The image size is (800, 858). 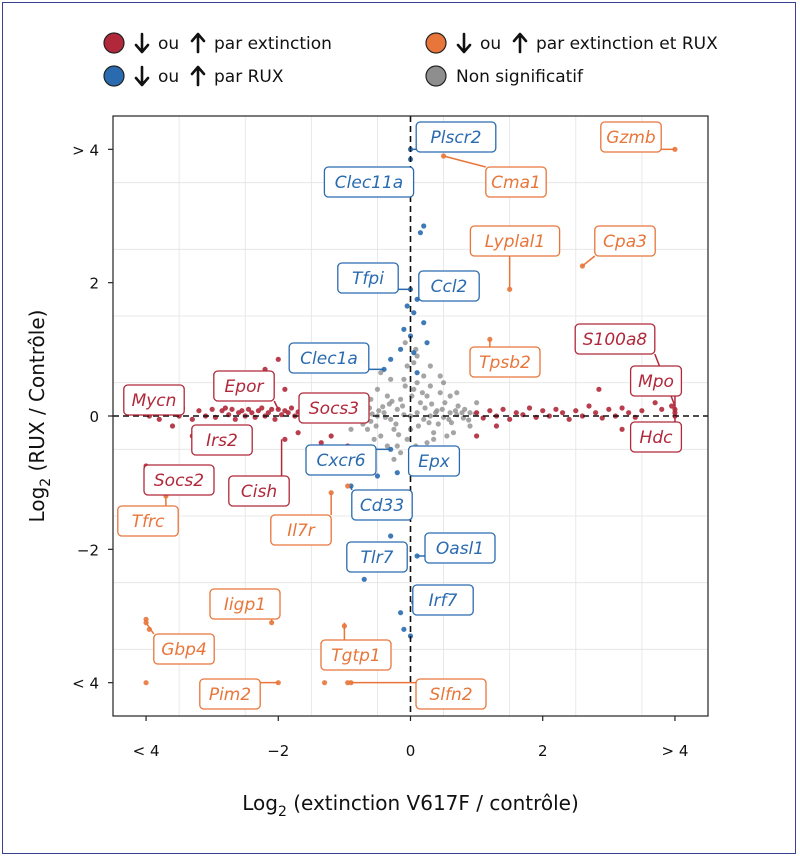 I want to click on gene-label: Tfpi, so click(x=368, y=279).